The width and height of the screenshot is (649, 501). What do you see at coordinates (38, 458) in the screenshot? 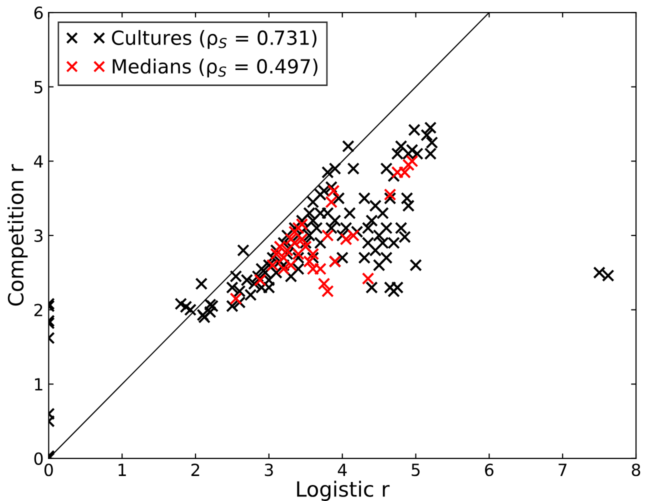
I see `y-tick-label: 0` at bounding box center [38, 458].